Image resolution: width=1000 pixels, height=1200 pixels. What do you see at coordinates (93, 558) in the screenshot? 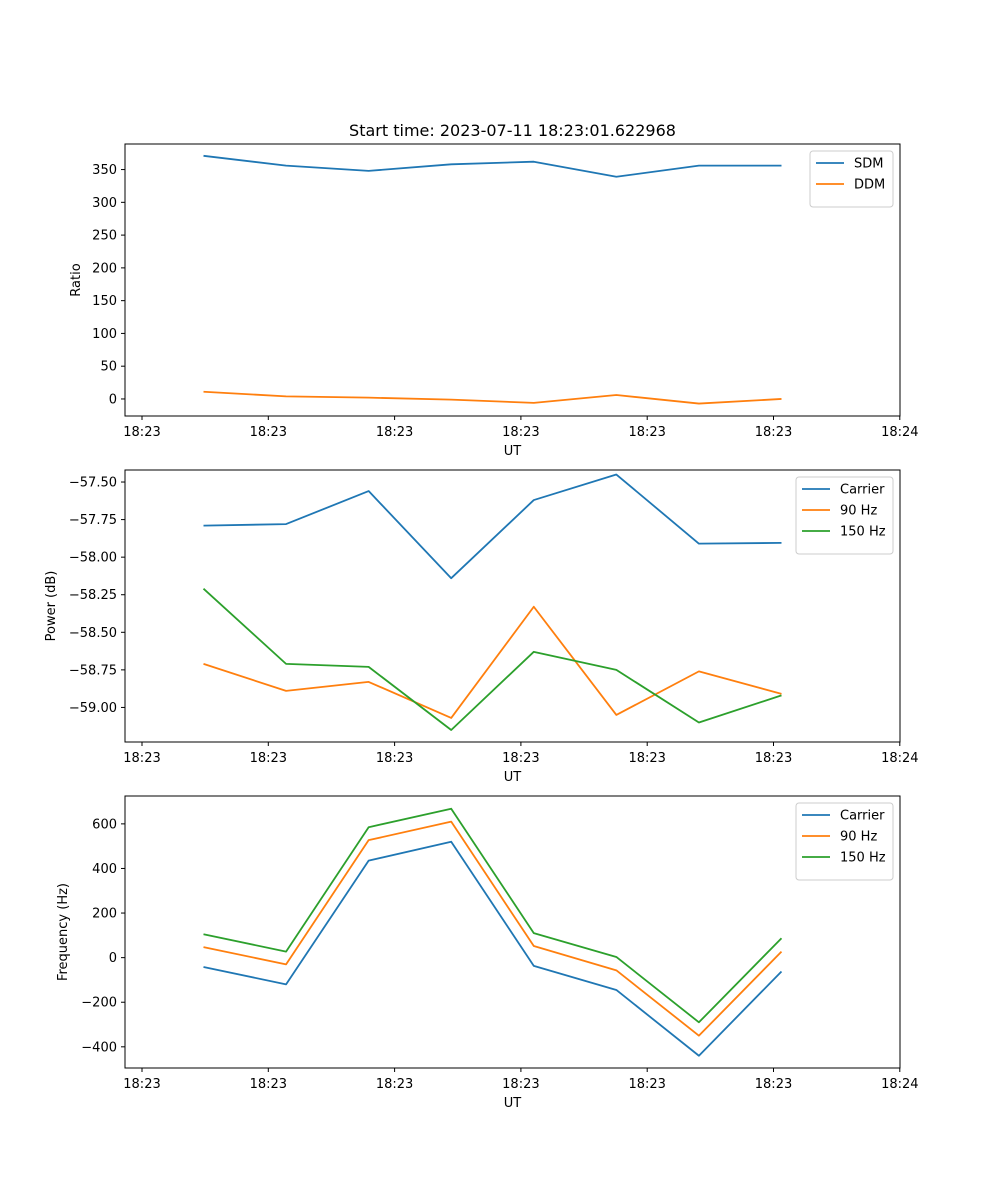
I see `y-tick-label: −58.00` at bounding box center [93, 558].